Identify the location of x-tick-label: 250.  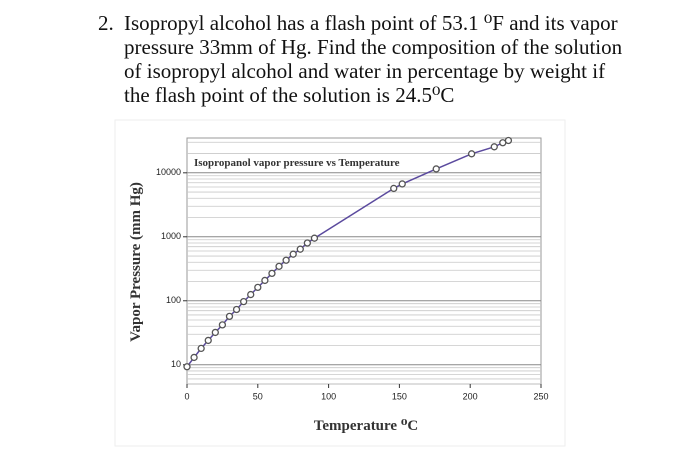
(540, 396).